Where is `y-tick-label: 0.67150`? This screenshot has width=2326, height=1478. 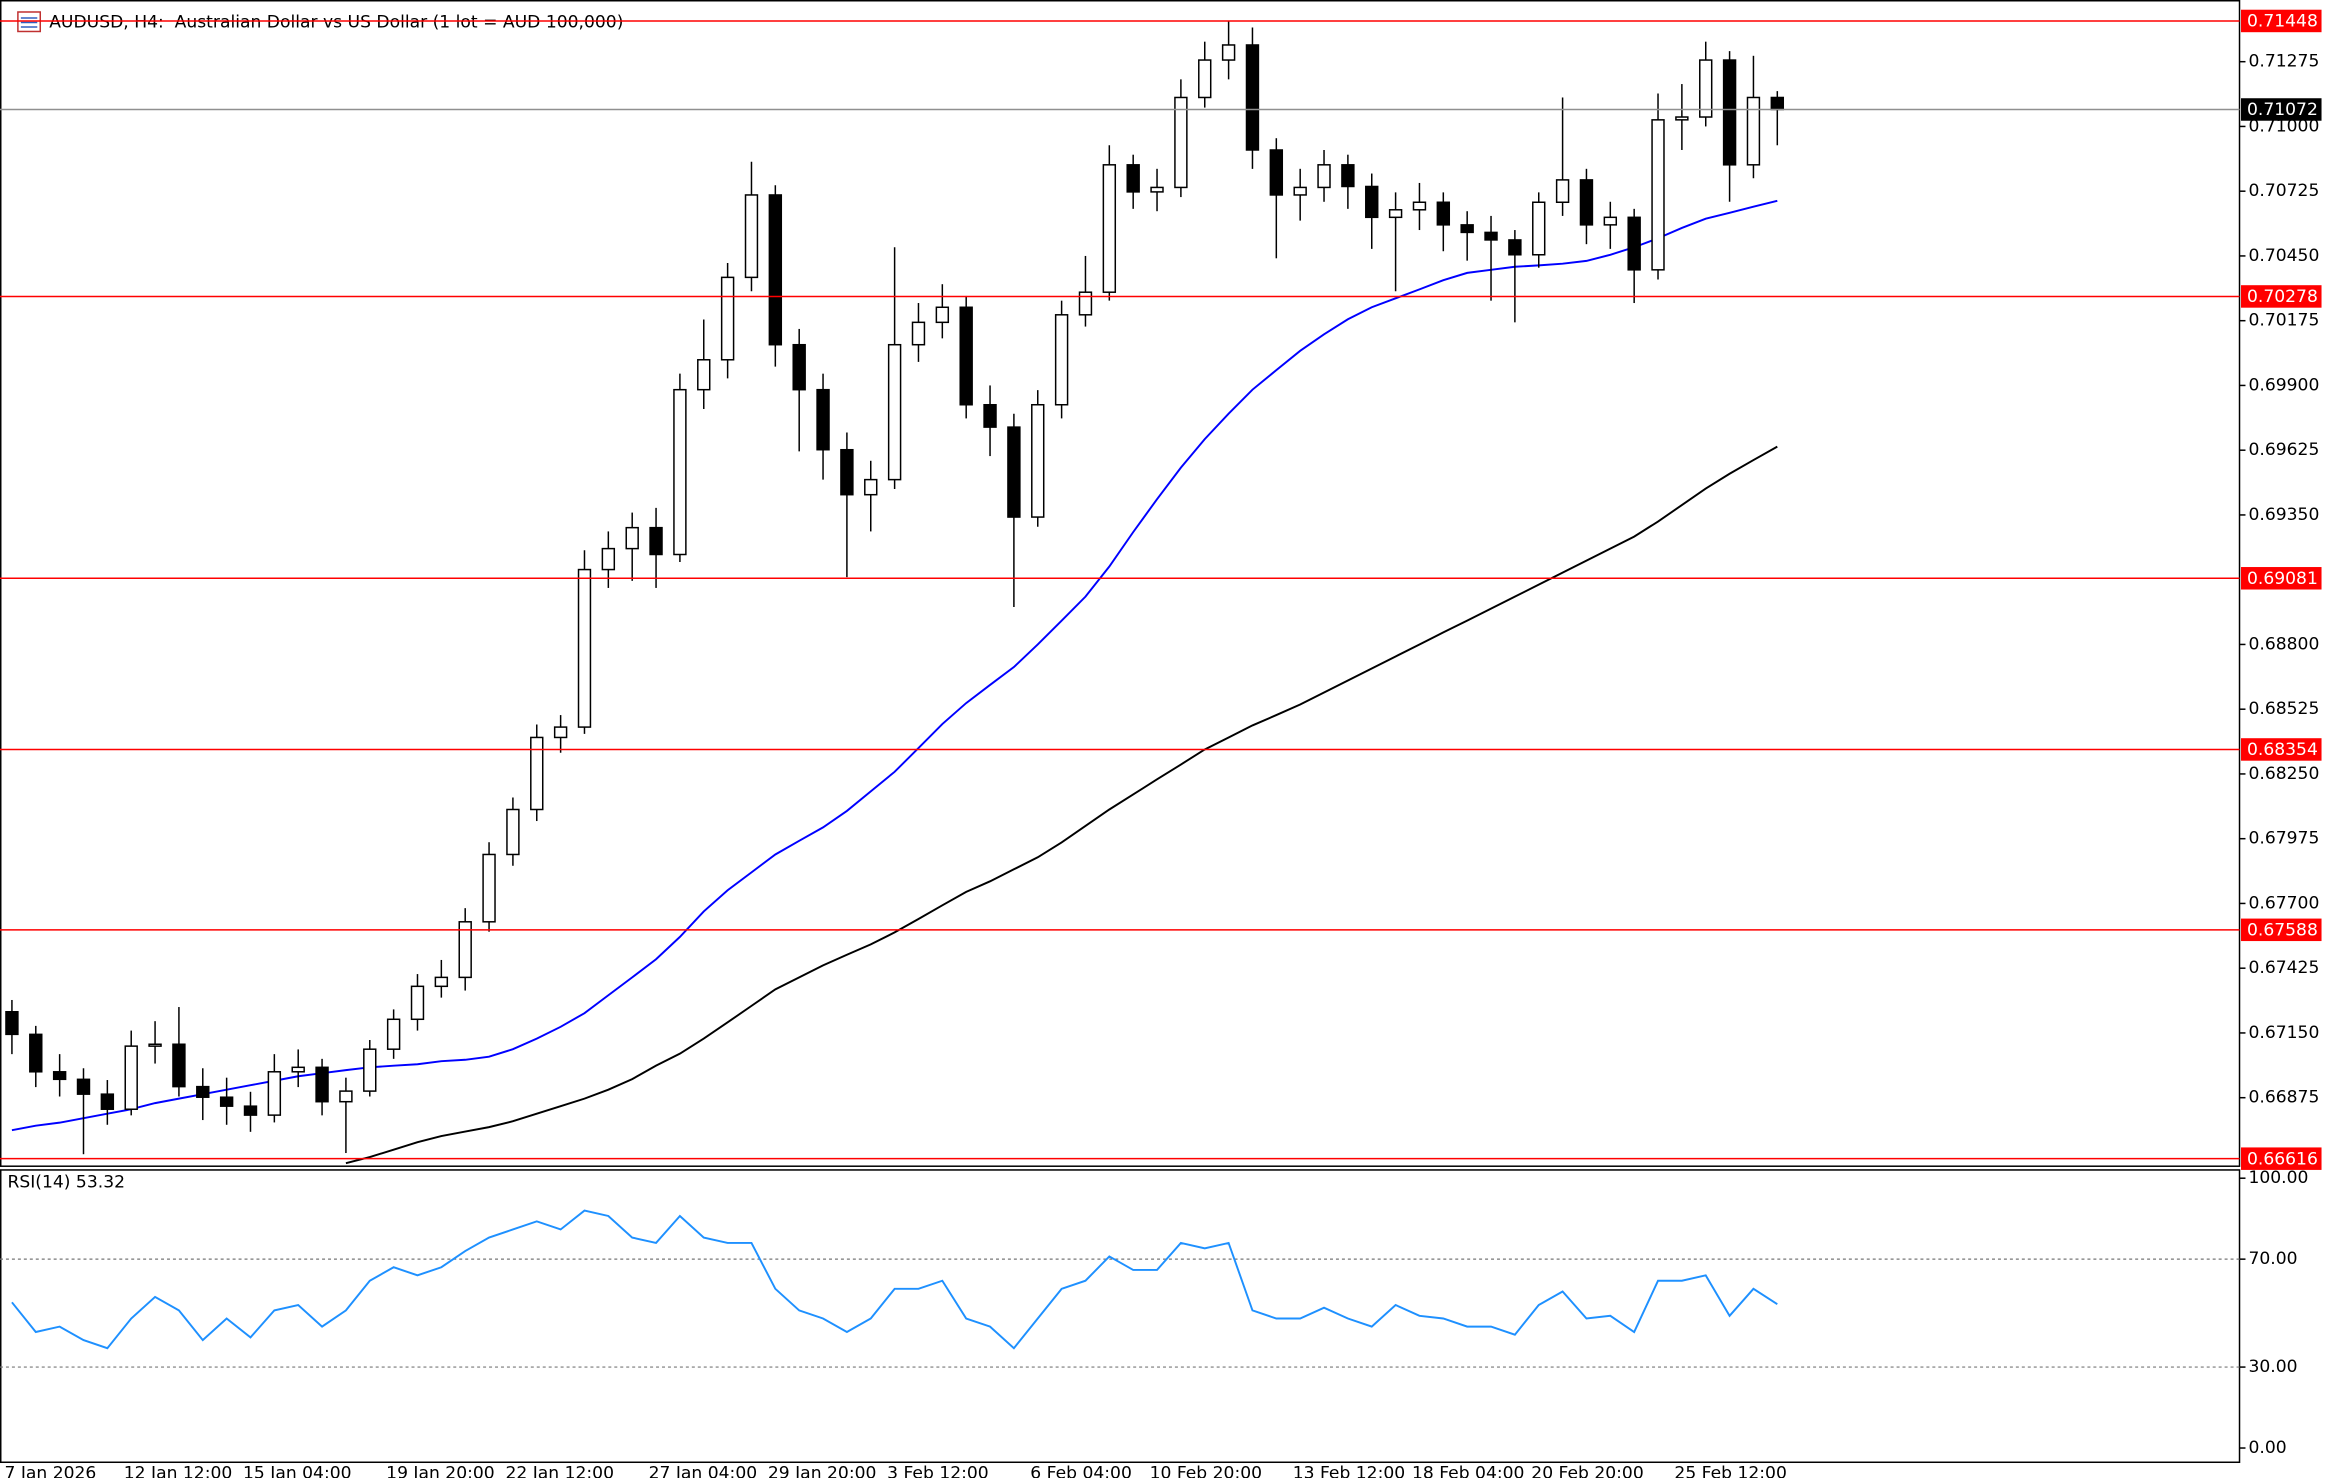
y-tick-label: 0.67150 is located at coordinates (2283, 1033).